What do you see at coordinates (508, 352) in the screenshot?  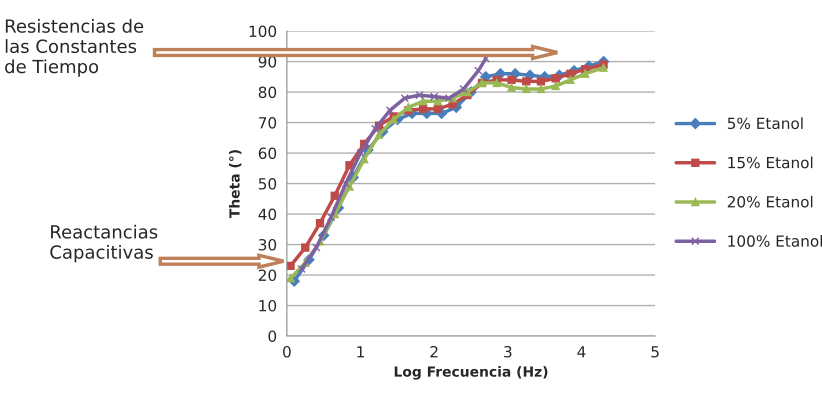 I see `x-tick-label: 3` at bounding box center [508, 352].